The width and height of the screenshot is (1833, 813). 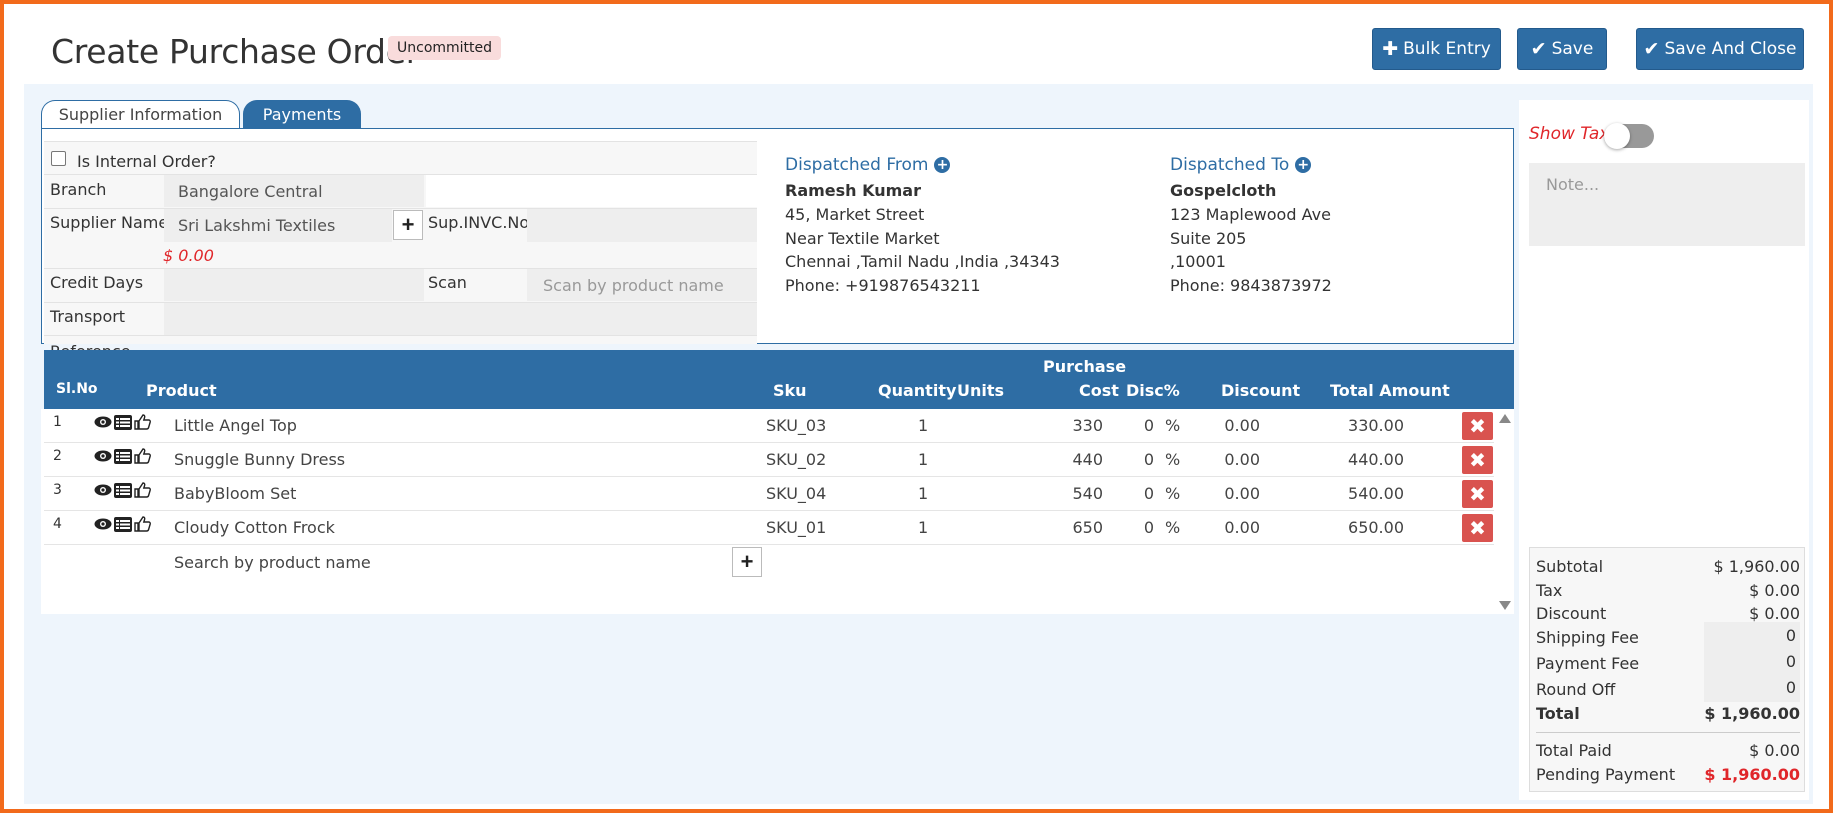 I want to click on payment-fee-input: 0, so click(x=1752, y=662).